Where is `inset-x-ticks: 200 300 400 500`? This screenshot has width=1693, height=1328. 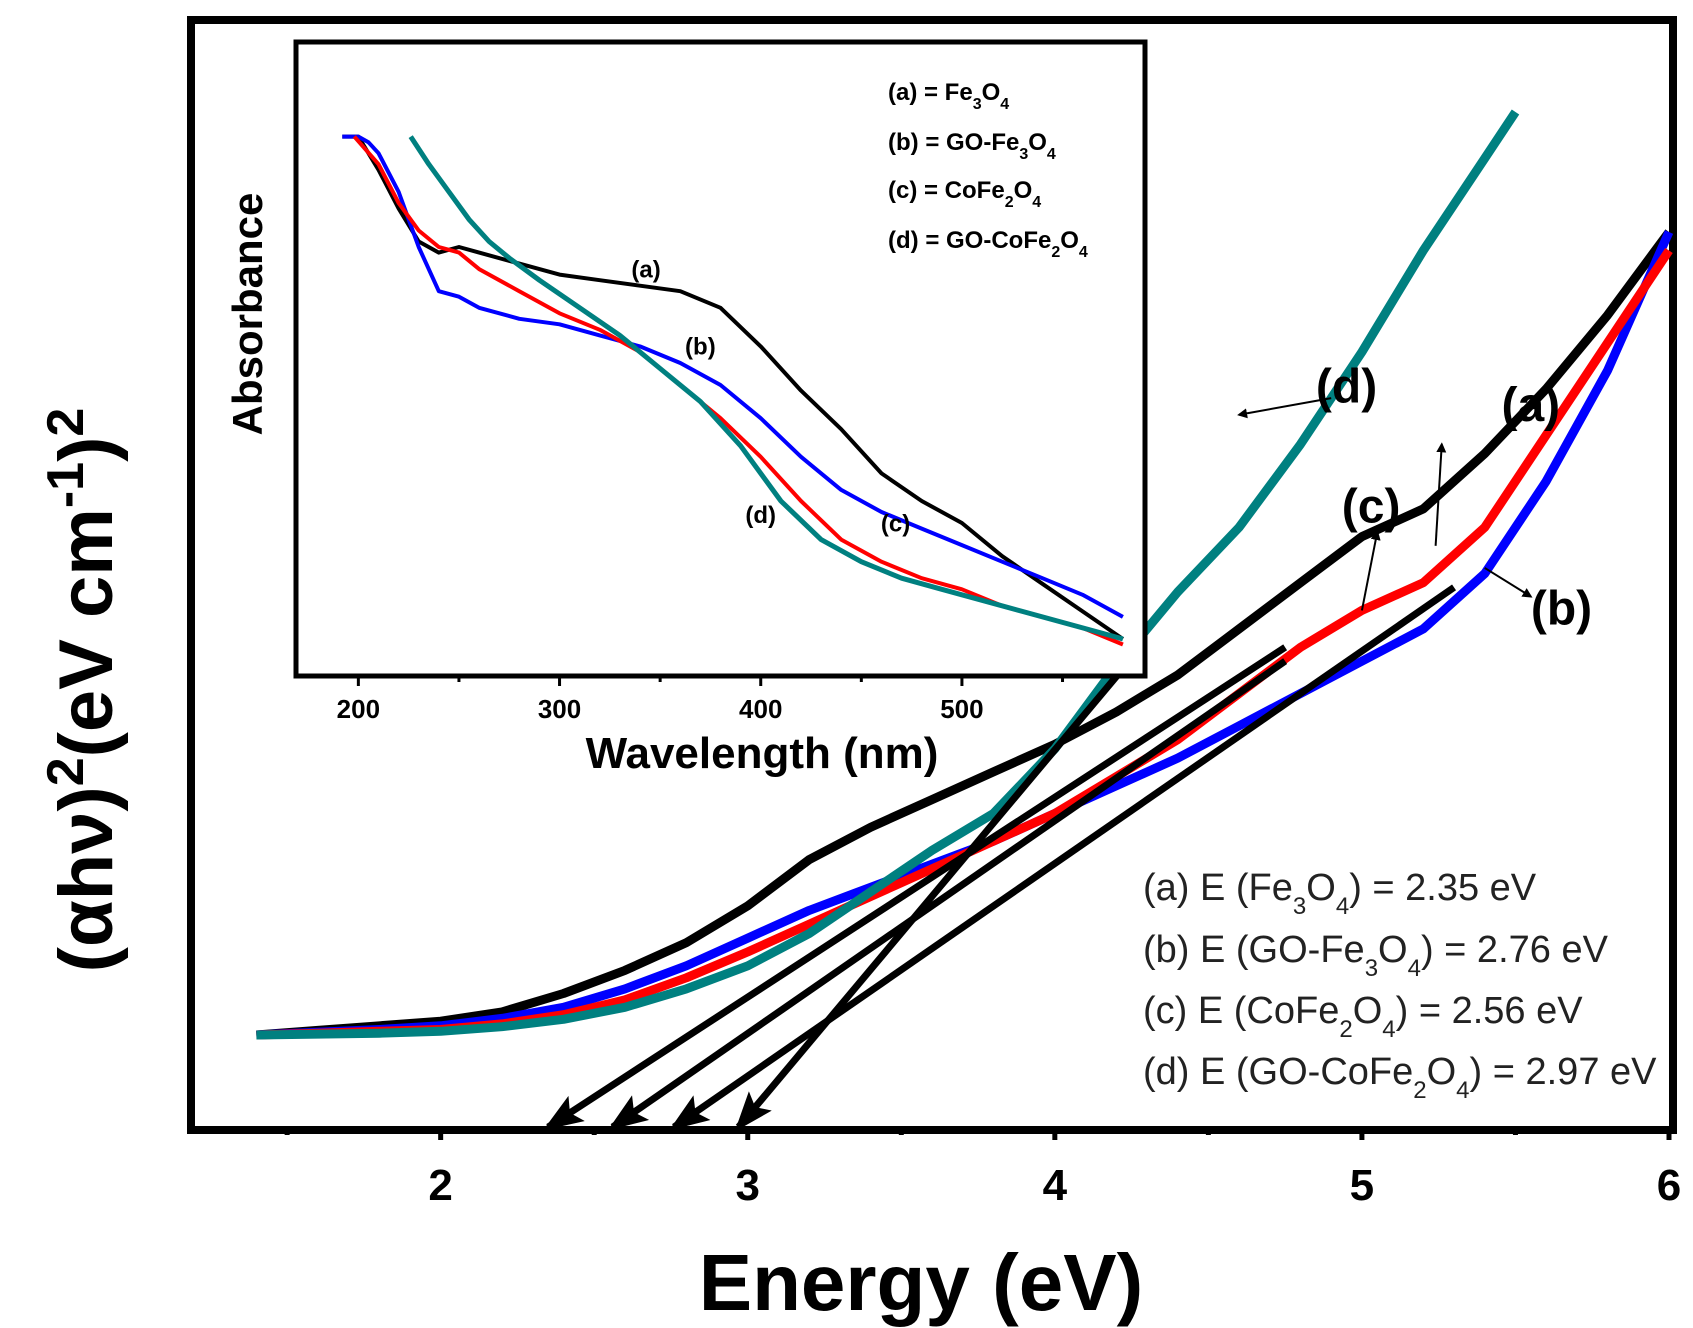 inset-x-ticks: 200 300 400 500 is located at coordinates (701, 700).